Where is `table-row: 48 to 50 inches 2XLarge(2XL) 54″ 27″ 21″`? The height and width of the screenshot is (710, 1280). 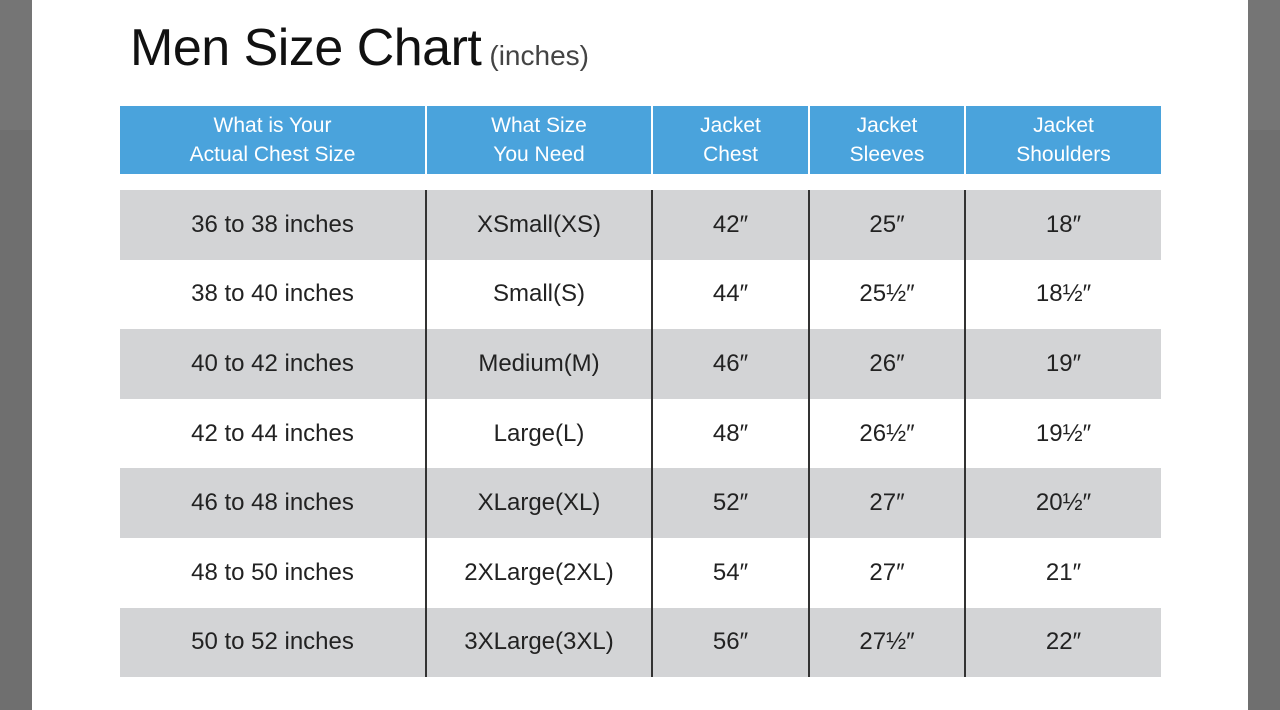 table-row: 48 to 50 inches 2XLarge(2XL) 54″ 27″ 21″ is located at coordinates (640, 572).